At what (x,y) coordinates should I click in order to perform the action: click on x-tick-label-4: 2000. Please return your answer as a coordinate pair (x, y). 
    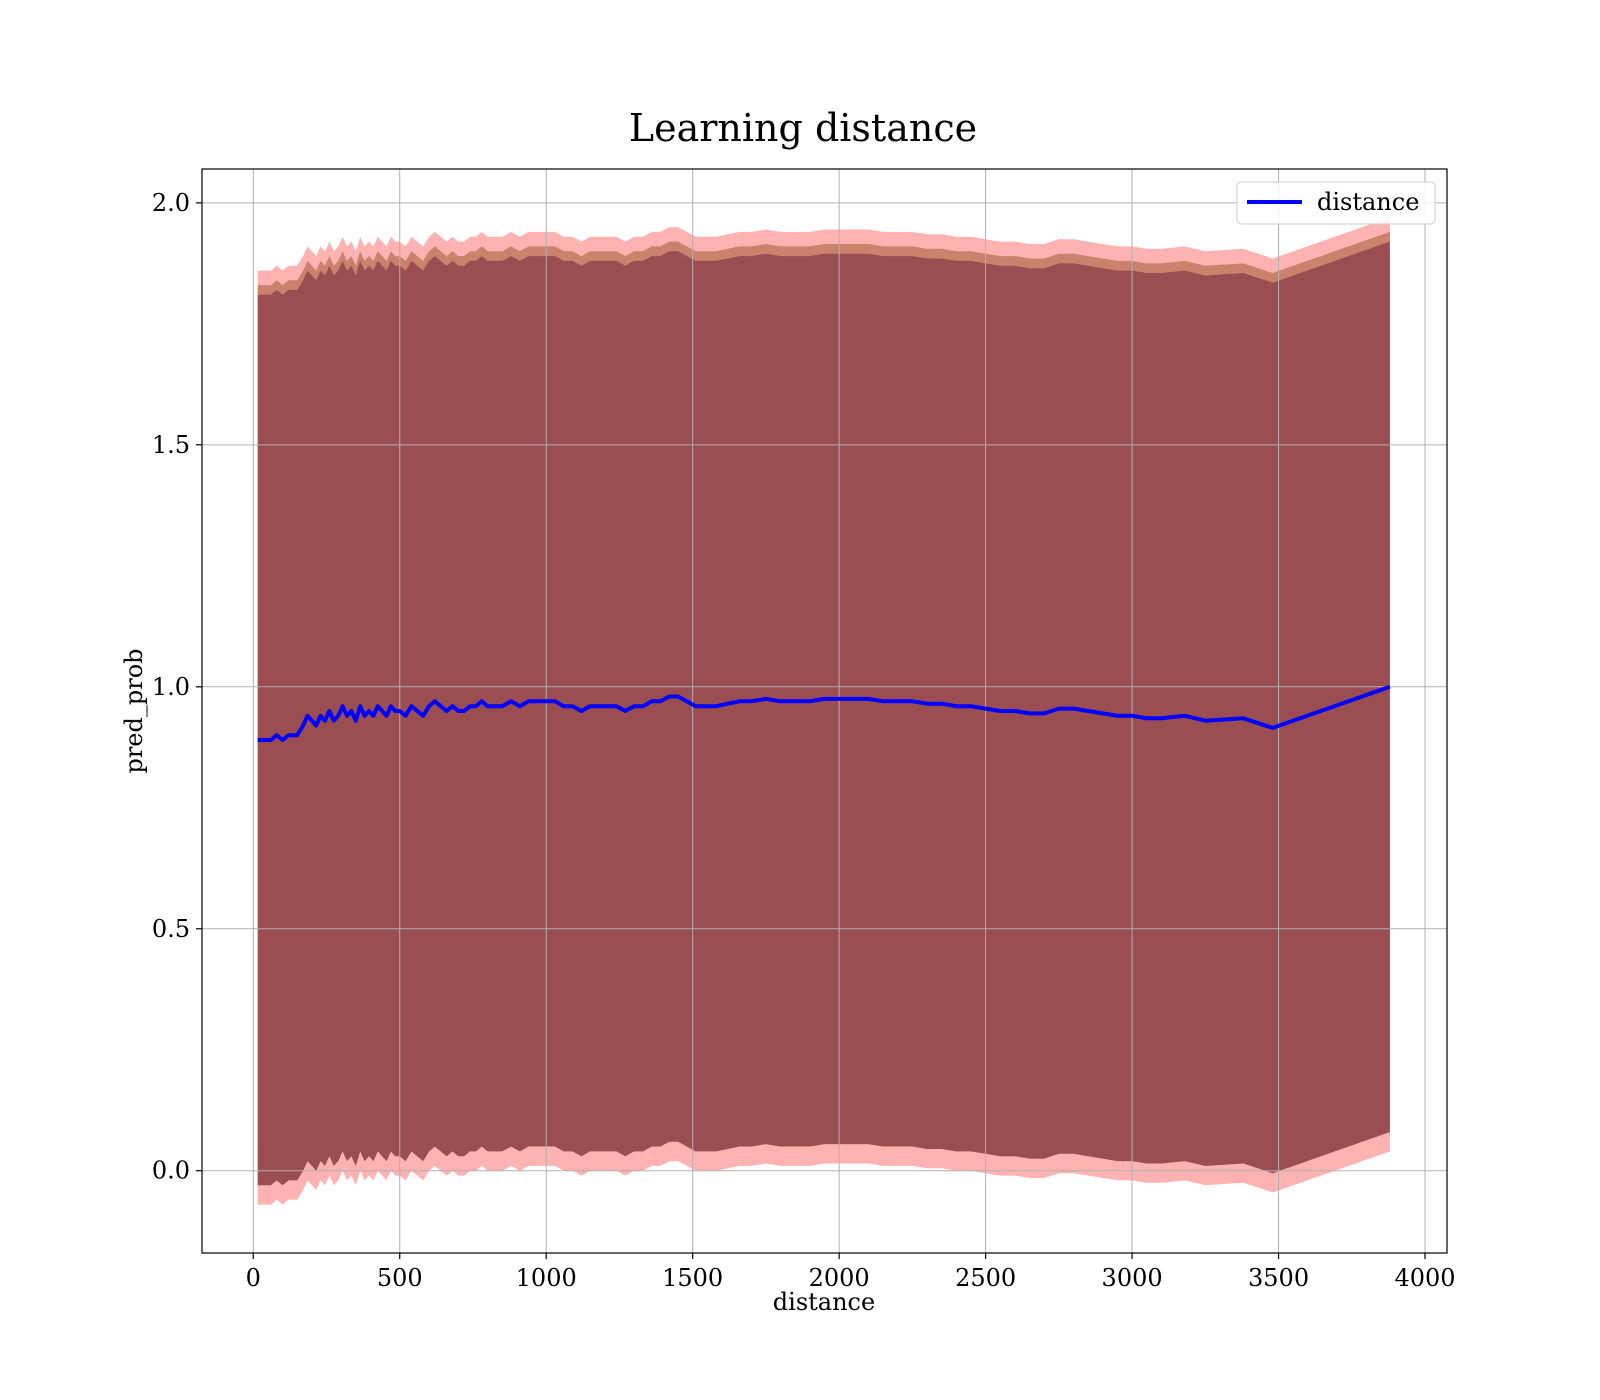
    Looking at the image, I should click on (839, 1278).